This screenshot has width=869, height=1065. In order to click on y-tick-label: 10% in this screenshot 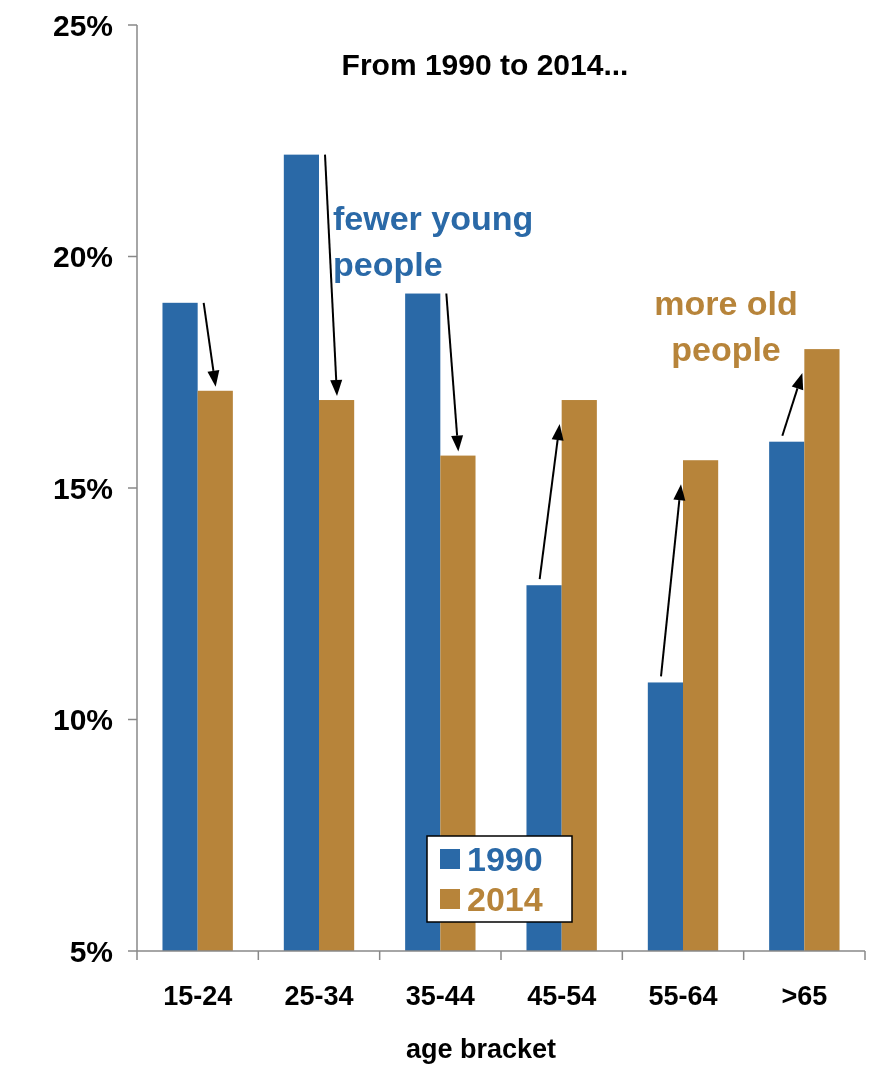, I will do `click(82, 719)`.